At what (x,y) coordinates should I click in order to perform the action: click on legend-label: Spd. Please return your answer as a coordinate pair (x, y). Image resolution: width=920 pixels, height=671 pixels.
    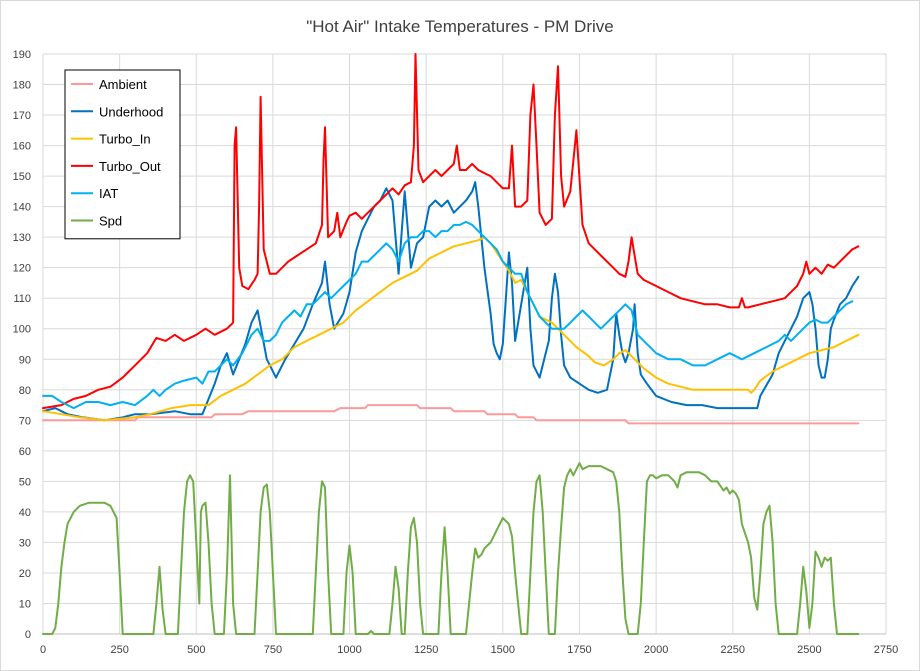
    Looking at the image, I should click on (110, 221).